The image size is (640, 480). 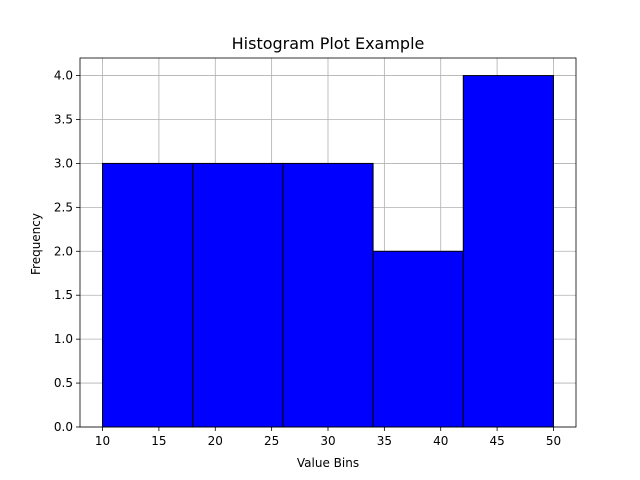 I want to click on y-tick-label: 0.0, so click(x=63, y=427).